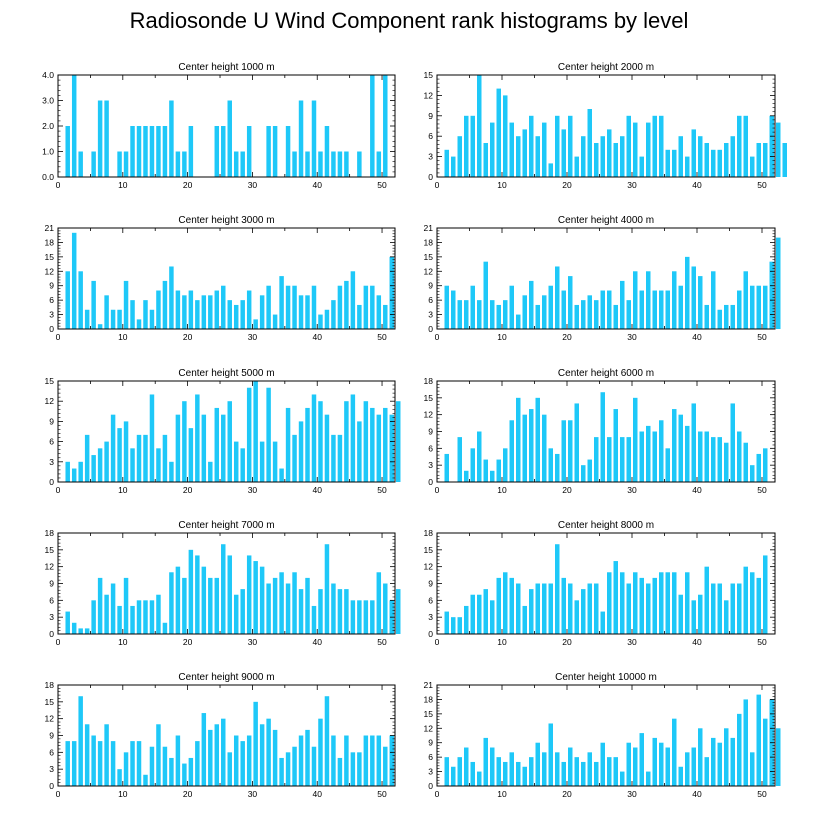  I want to click on panel-title: Center height 4000 m, so click(606, 220).